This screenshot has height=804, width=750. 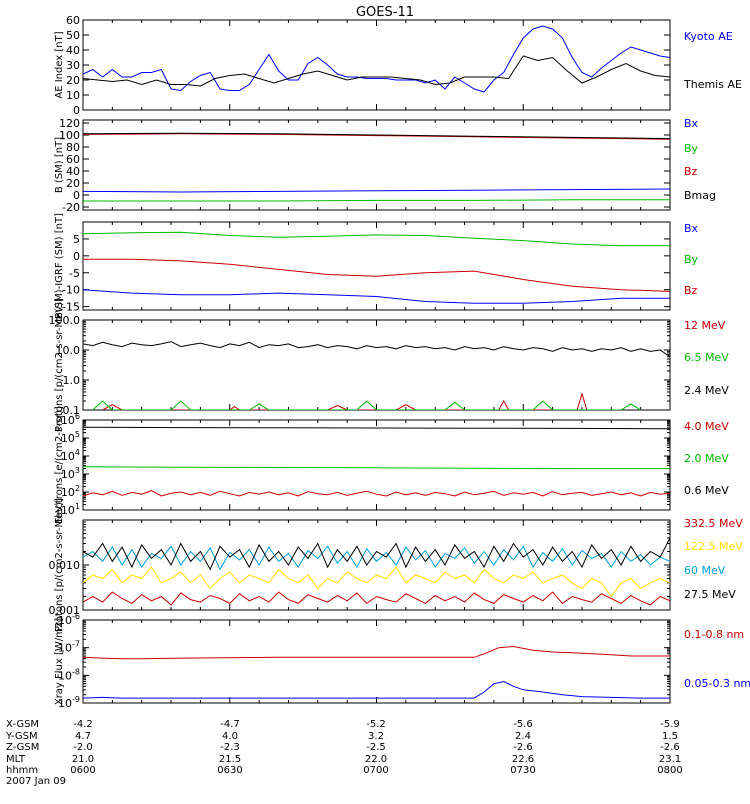 What do you see at coordinates (76, 239) in the screenshot?
I see `y-tick-label: 5` at bounding box center [76, 239].